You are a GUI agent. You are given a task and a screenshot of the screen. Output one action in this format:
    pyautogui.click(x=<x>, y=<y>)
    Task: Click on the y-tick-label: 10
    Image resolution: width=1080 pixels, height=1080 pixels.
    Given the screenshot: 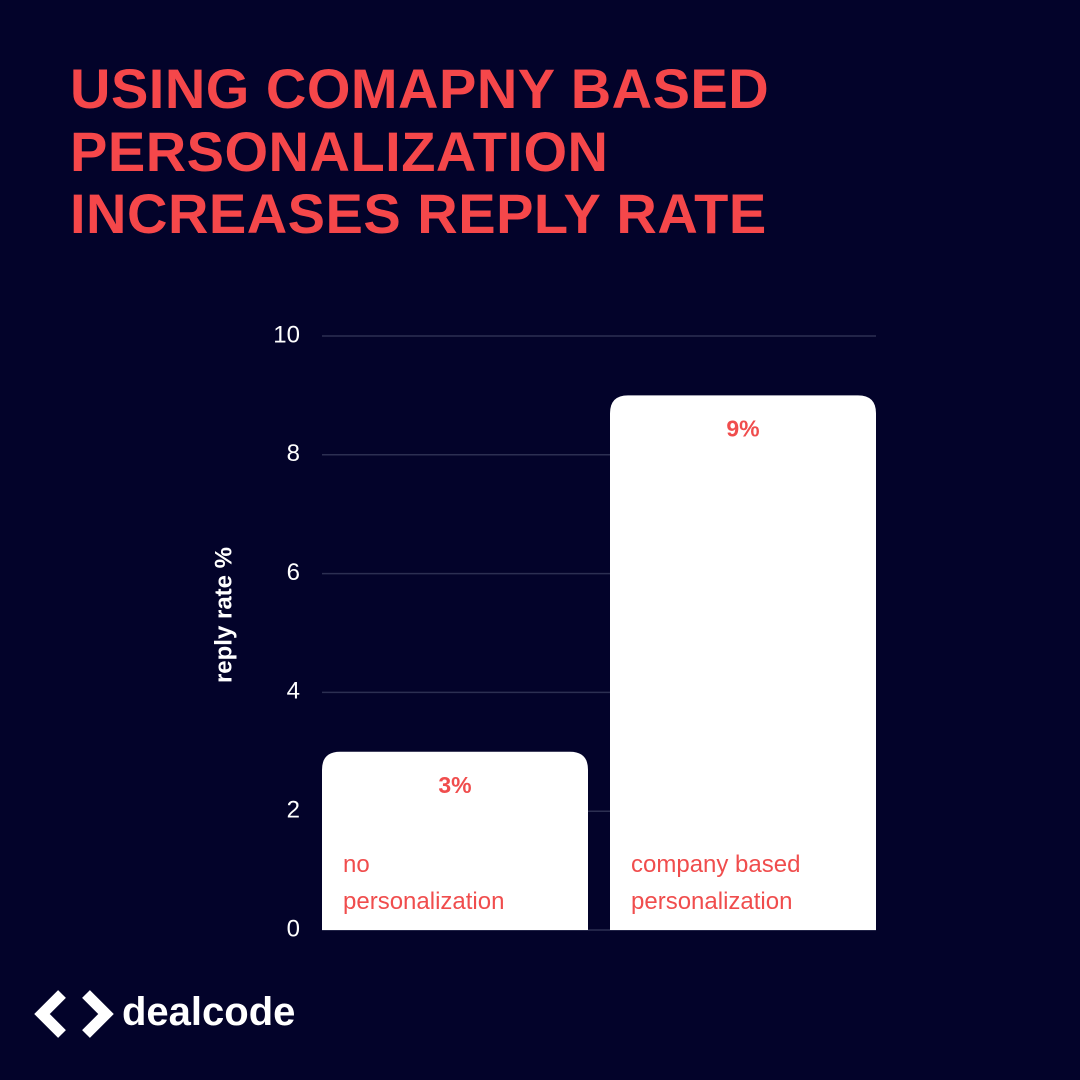 What is the action you would take?
    pyautogui.click(x=286, y=334)
    